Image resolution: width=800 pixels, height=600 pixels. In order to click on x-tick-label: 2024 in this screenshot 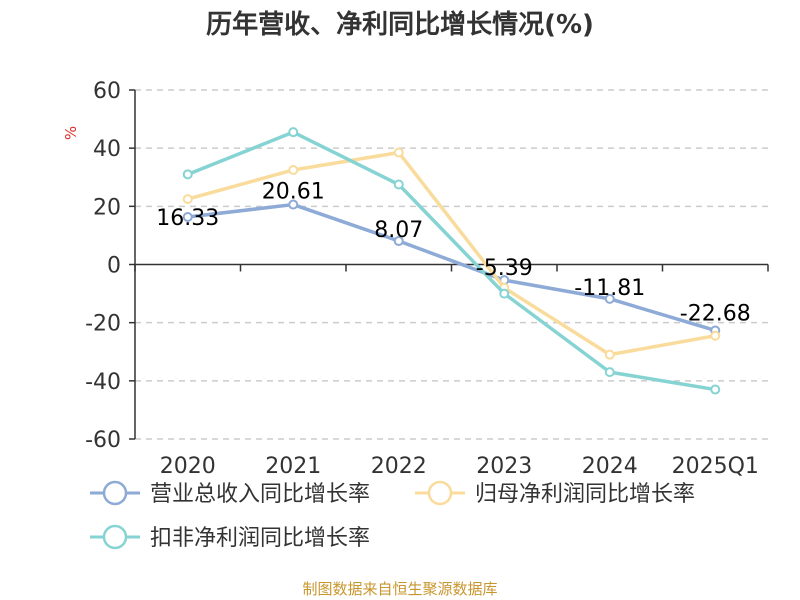, I will do `click(610, 466)`.